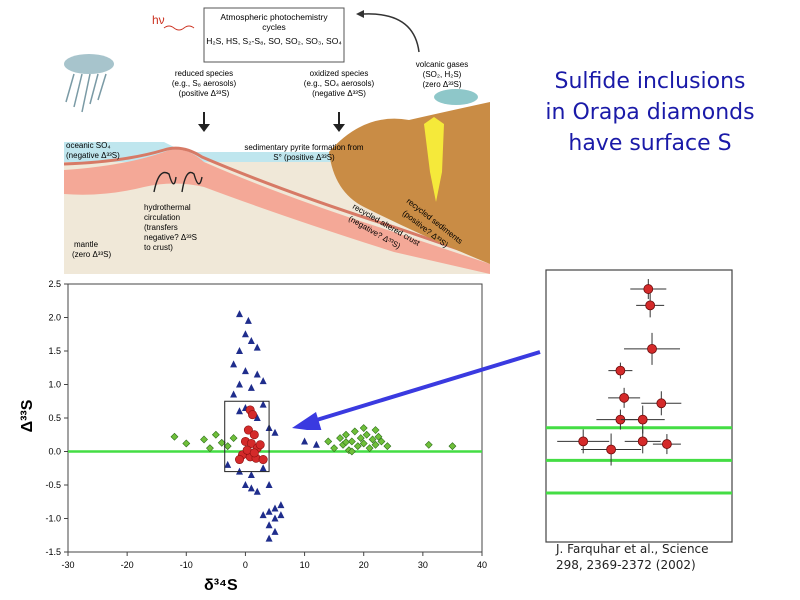 This screenshot has width=800, height=600. Describe the element at coordinates (423, 565) in the screenshot. I see `x-tick-label: 30` at that location.